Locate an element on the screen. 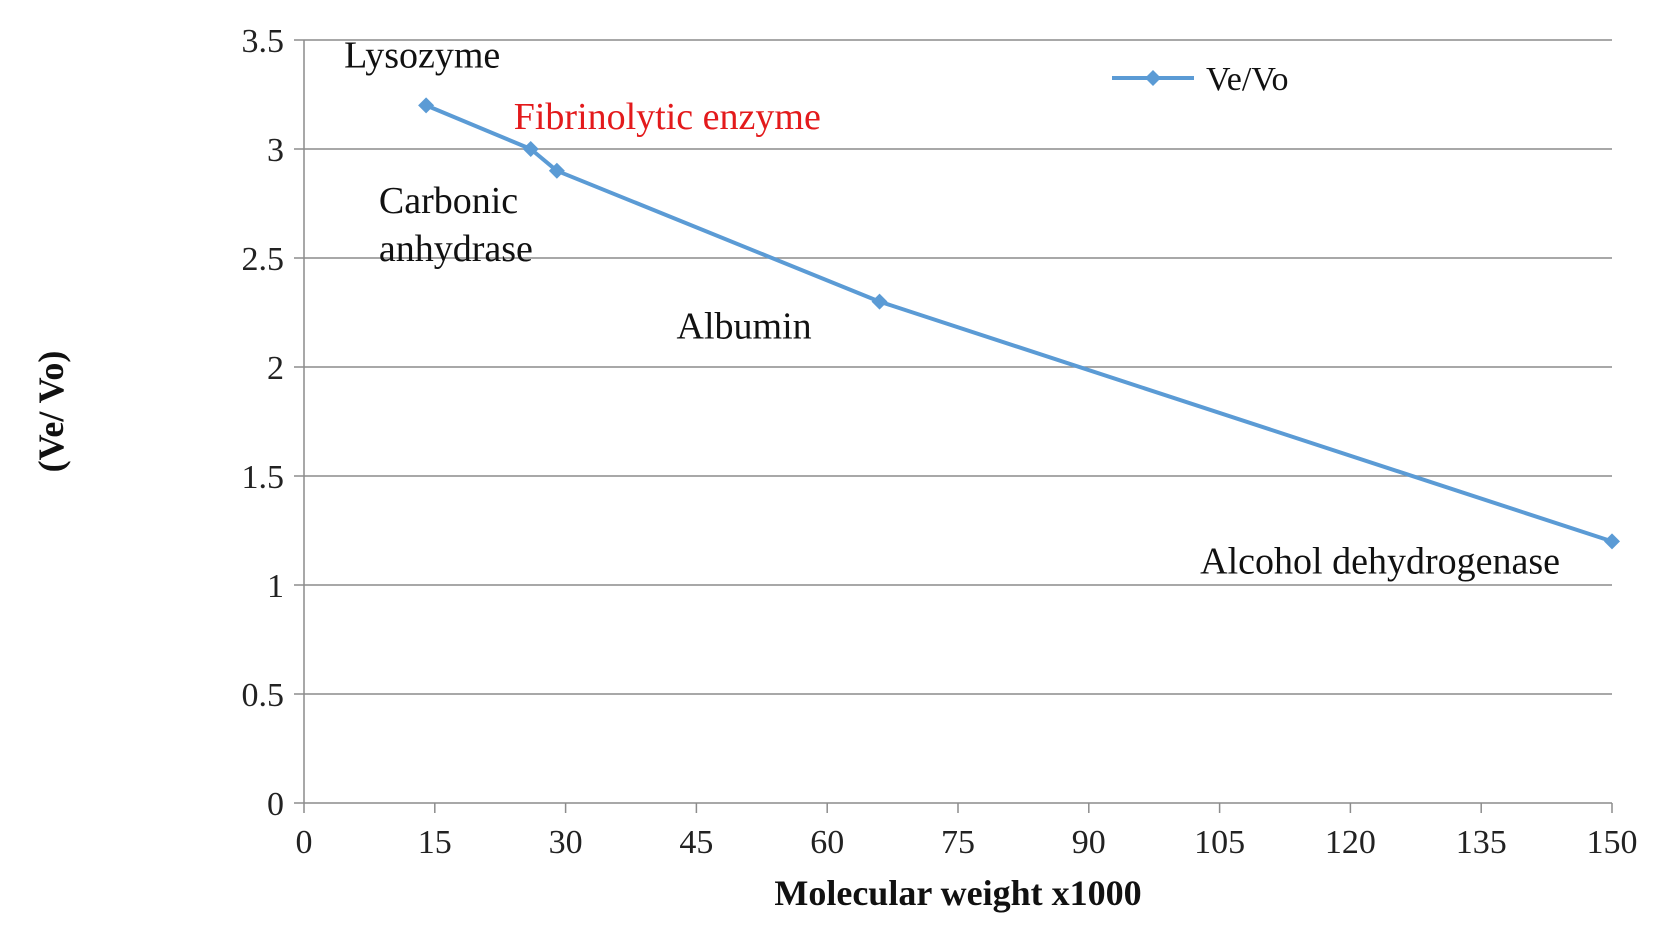 This screenshot has width=1673, height=945. legend: Ve/Vo is located at coordinates (1200, 79).